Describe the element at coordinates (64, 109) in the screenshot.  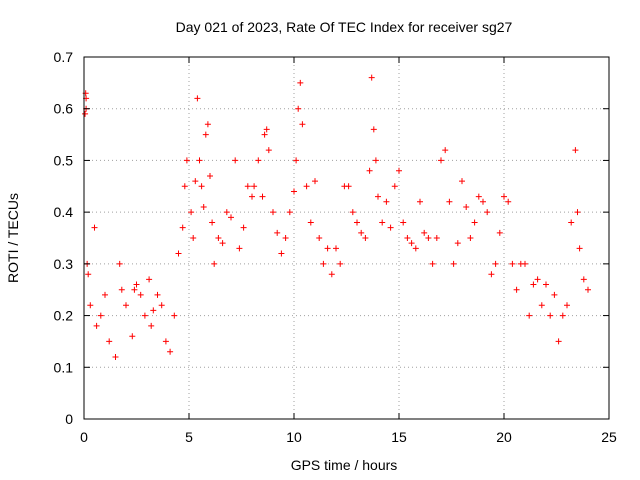
I see `y-tick-label: 0.6` at that location.